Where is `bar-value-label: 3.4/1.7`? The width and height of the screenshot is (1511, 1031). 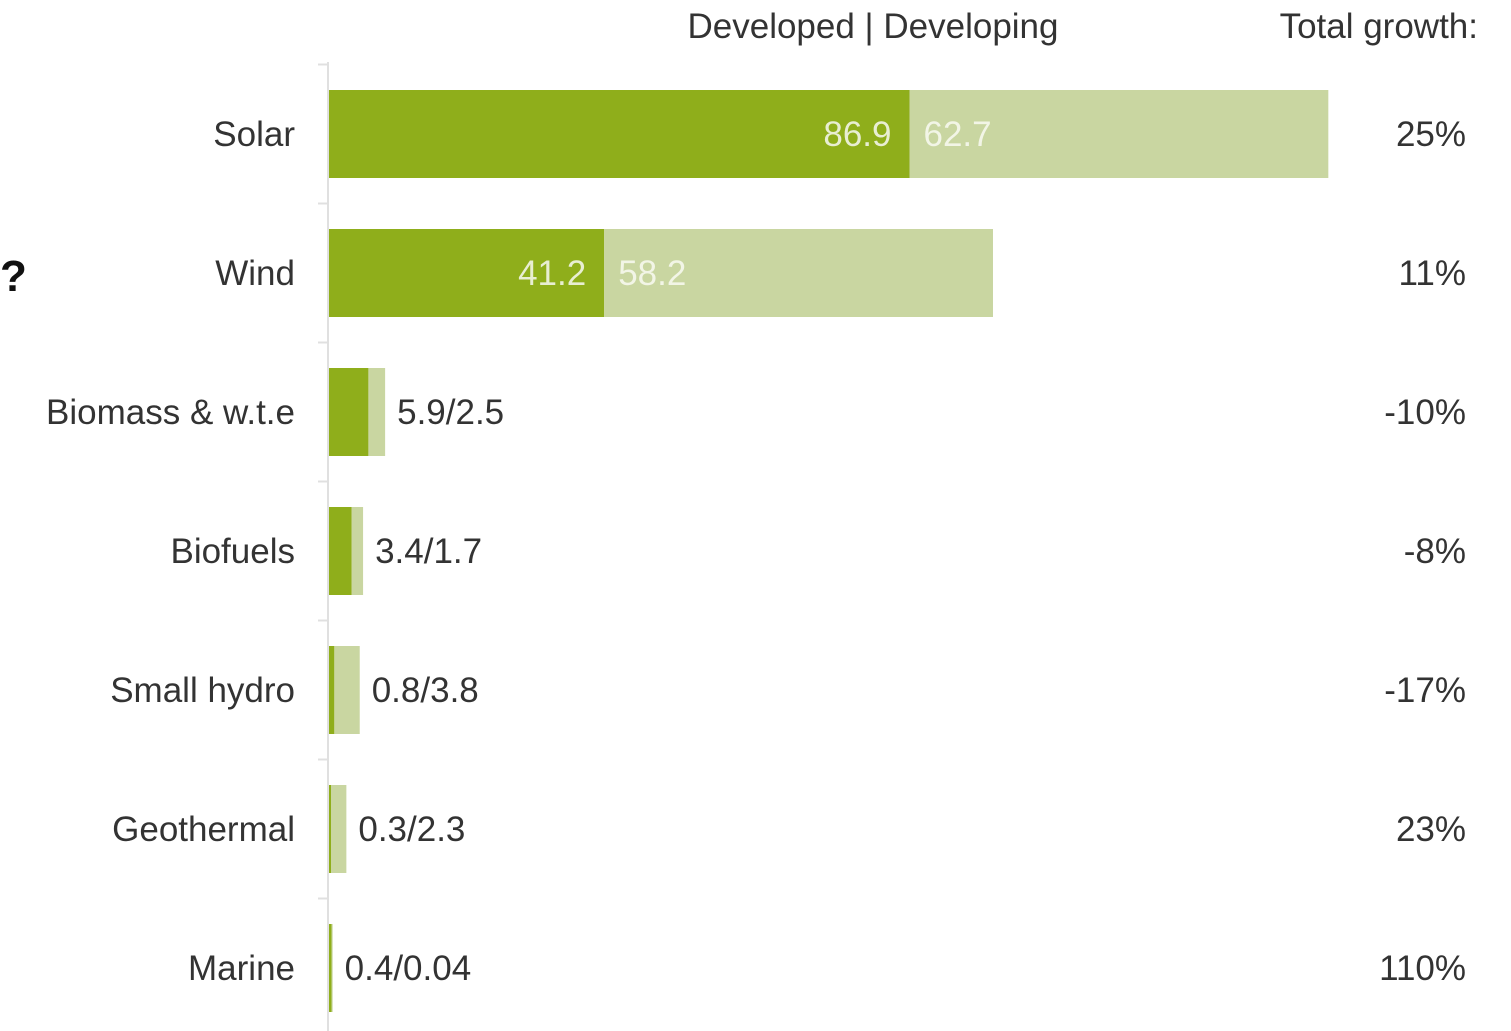
bar-value-label: 3.4/1.7 is located at coordinates (428, 551).